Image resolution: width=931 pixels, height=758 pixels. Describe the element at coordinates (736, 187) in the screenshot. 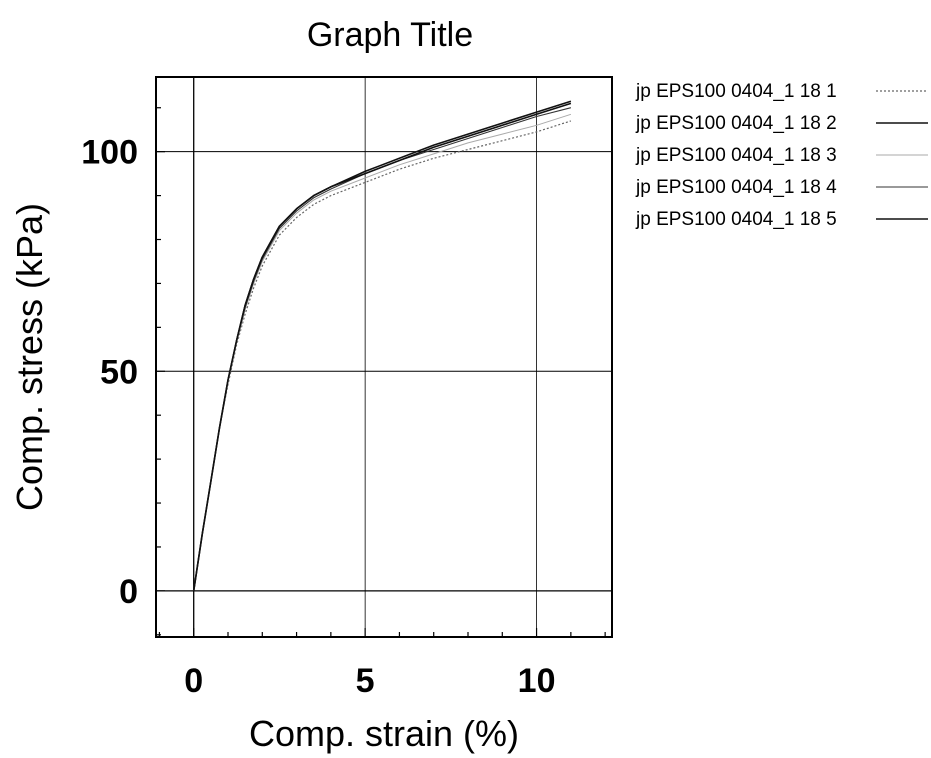

I see `legend-label-4: jp EPS100 0404_1 18 4` at that location.